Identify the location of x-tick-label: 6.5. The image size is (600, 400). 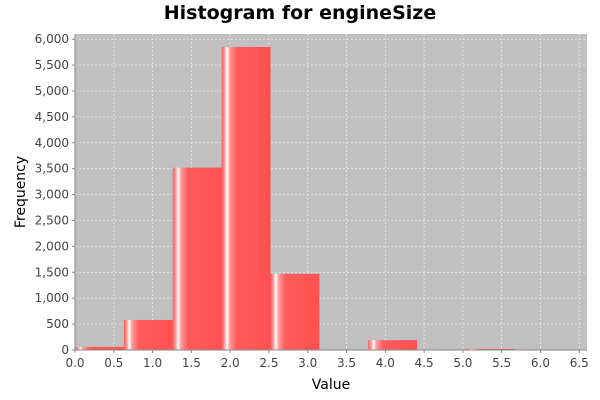
(579, 363).